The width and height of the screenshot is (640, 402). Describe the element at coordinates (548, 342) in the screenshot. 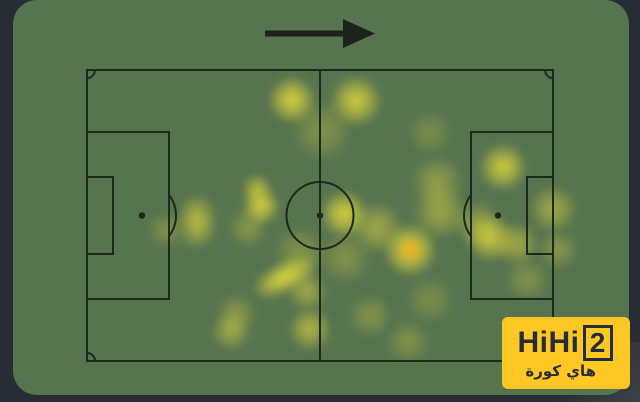

I see `logo-text-main: HiHi` at that location.